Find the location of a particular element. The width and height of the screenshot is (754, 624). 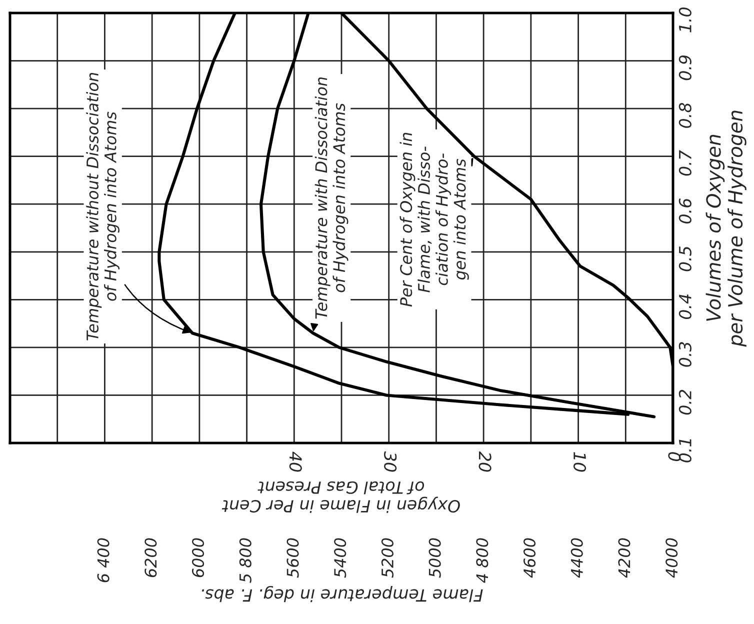

x2-axis-title: Oxygen in Flame in Per Cent of Total Gas Present is located at coordinates (341, 497).